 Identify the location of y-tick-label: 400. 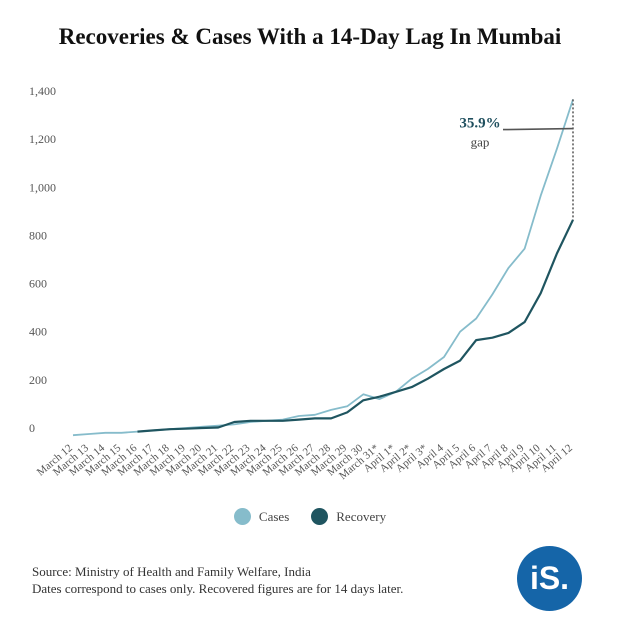
(38, 332).